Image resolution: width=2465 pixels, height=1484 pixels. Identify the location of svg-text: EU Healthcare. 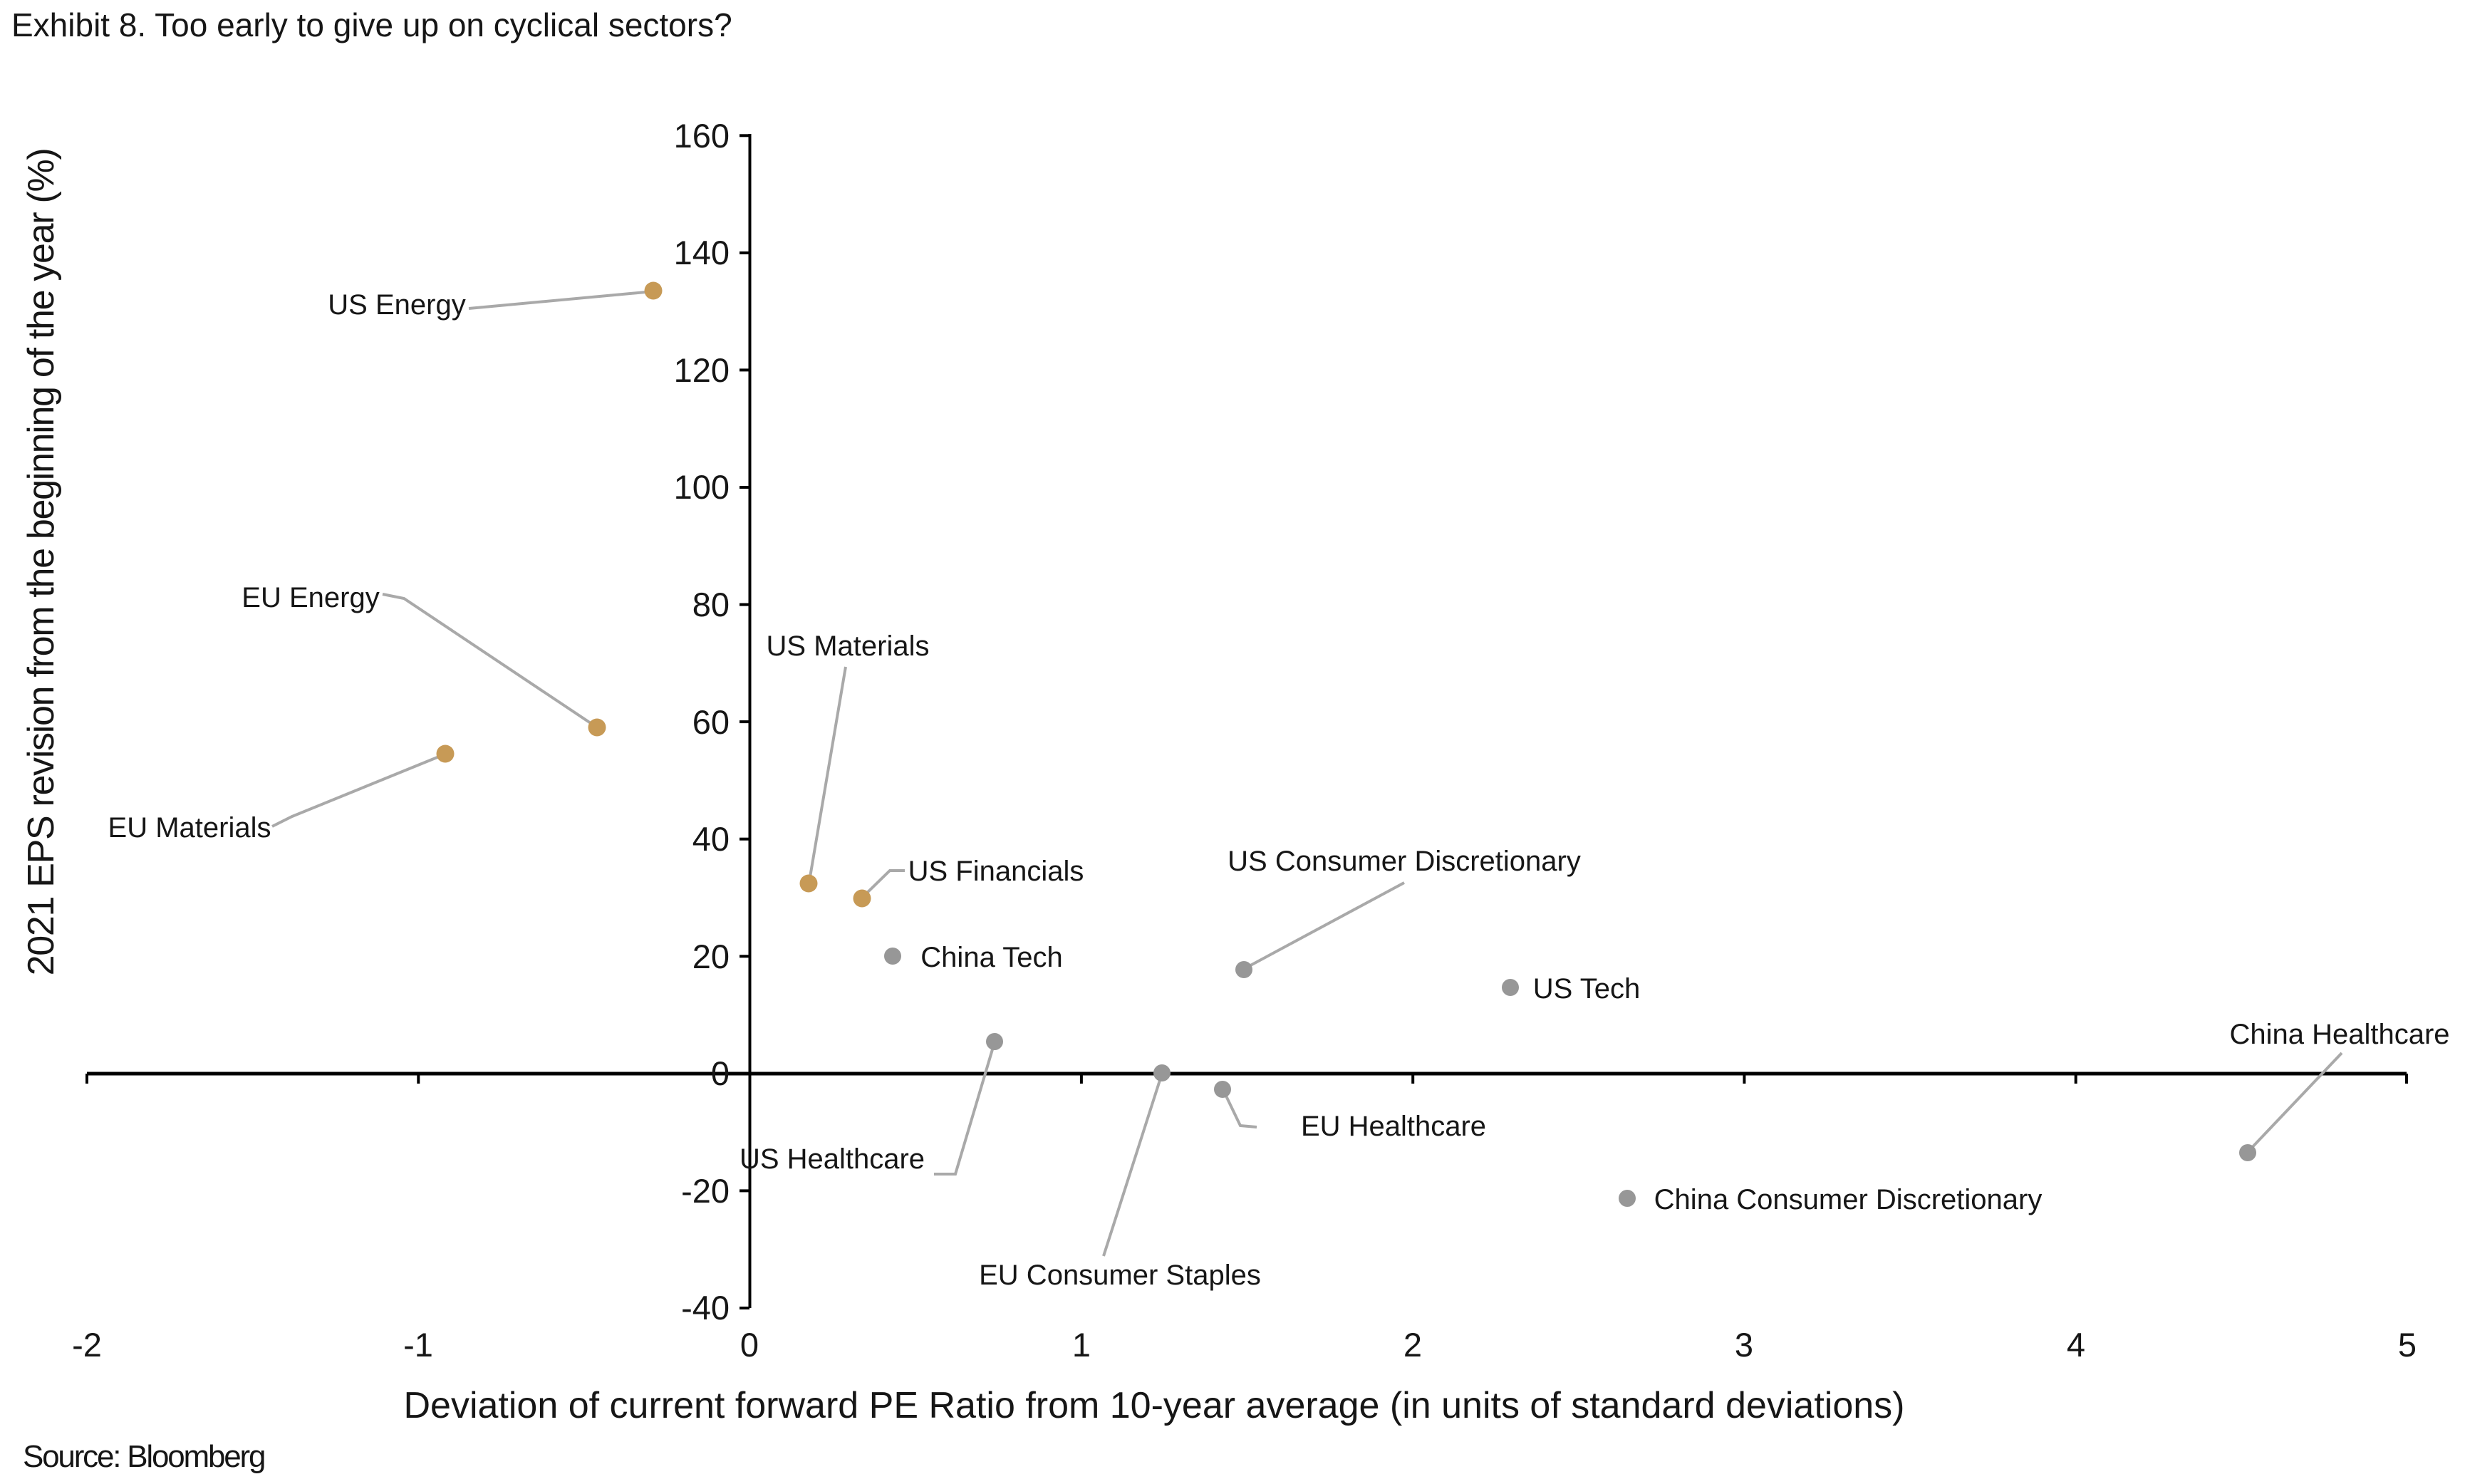
(1393, 1126).